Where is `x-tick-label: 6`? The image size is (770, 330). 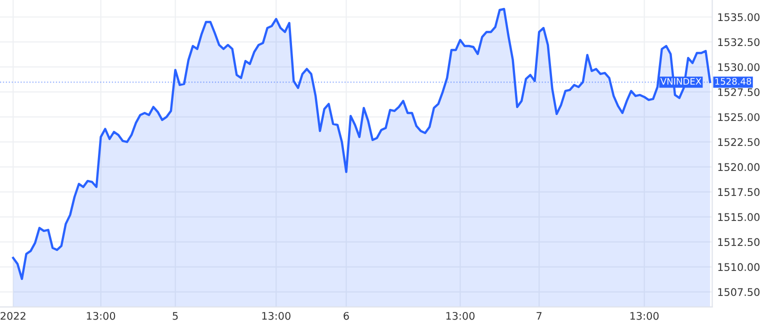
x-tick-label: 6 is located at coordinates (346, 316).